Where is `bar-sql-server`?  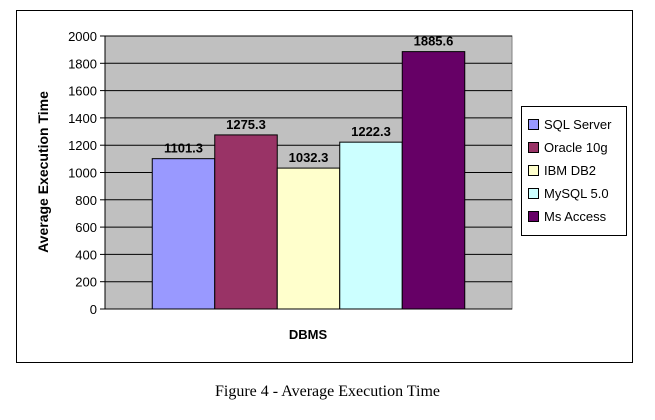
bar-sql-server is located at coordinates (183, 234).